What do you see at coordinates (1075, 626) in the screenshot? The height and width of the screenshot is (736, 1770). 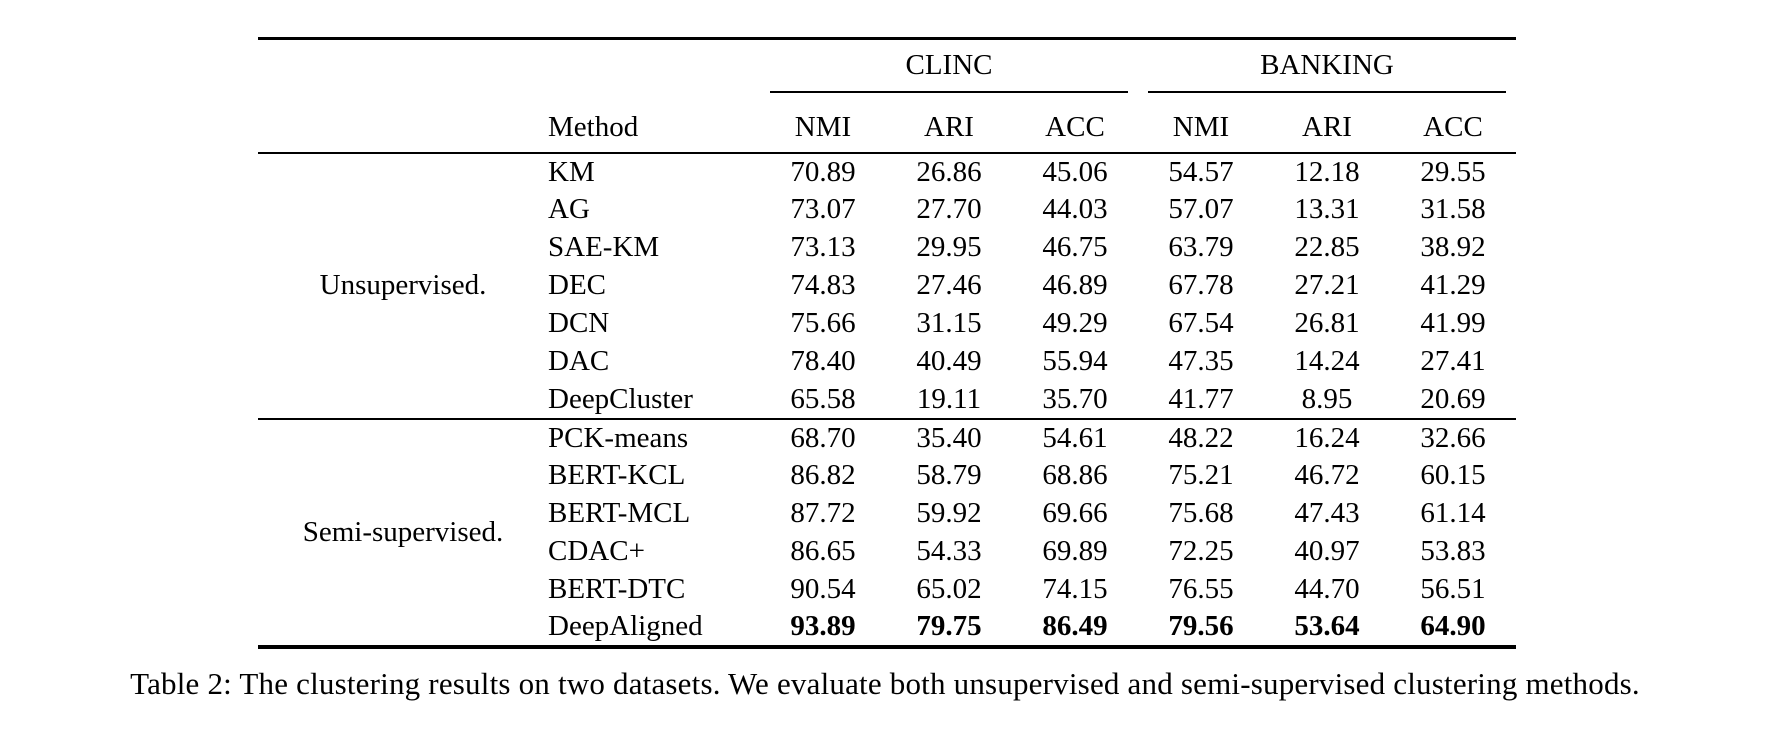 I see `value-cell: 86.49` at bounding box center [1075, 626].